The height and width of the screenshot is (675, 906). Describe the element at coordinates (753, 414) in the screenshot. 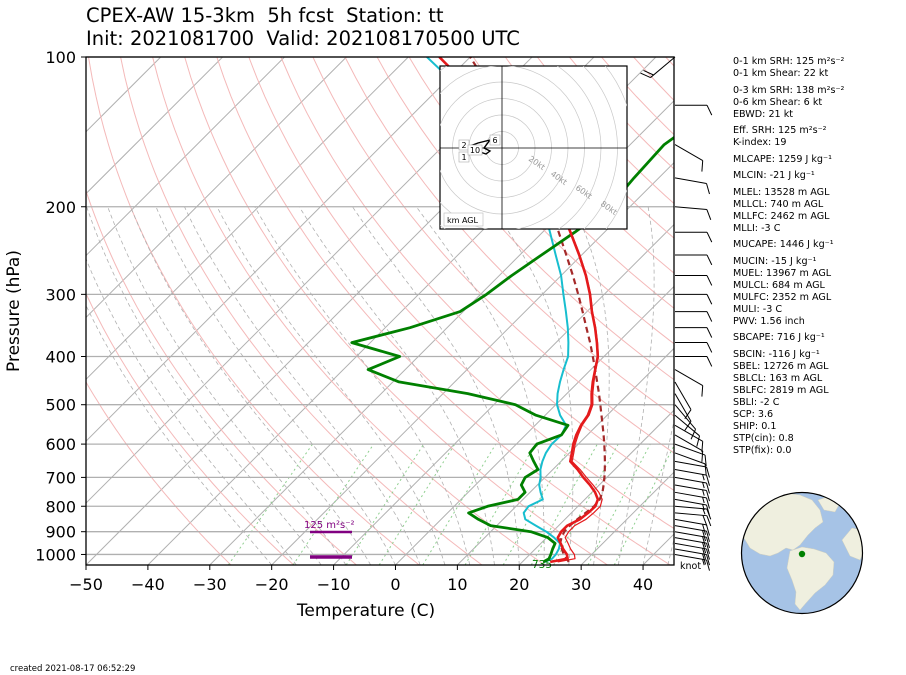

I see `index-item: SCP: 3.6` at that location.